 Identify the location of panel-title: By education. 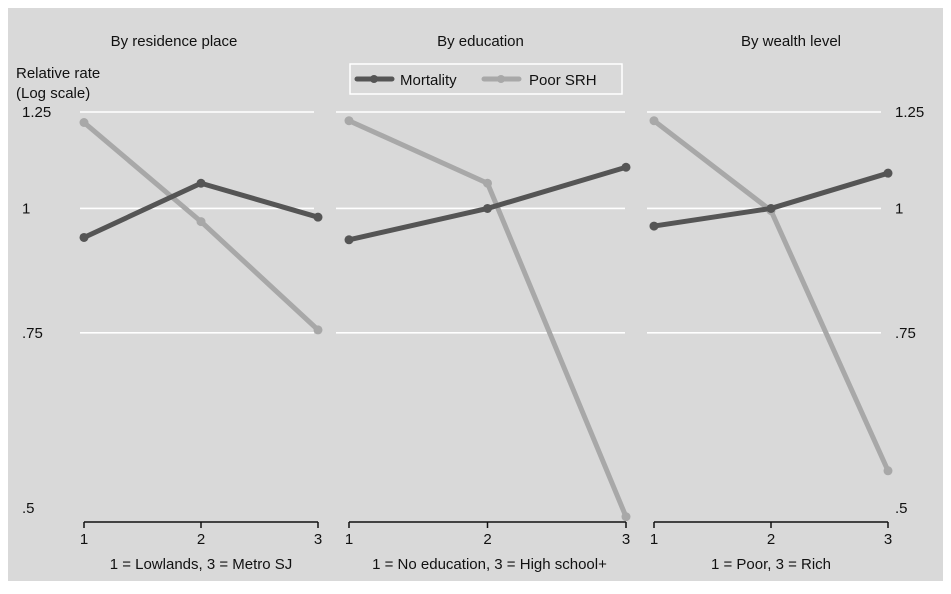
(480, 41).